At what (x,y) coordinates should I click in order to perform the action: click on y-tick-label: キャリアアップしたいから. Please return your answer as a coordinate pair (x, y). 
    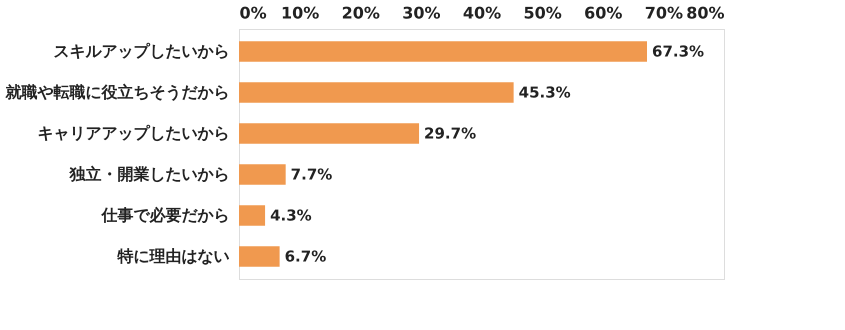
    Looking at the image, I should click on (134, 133).